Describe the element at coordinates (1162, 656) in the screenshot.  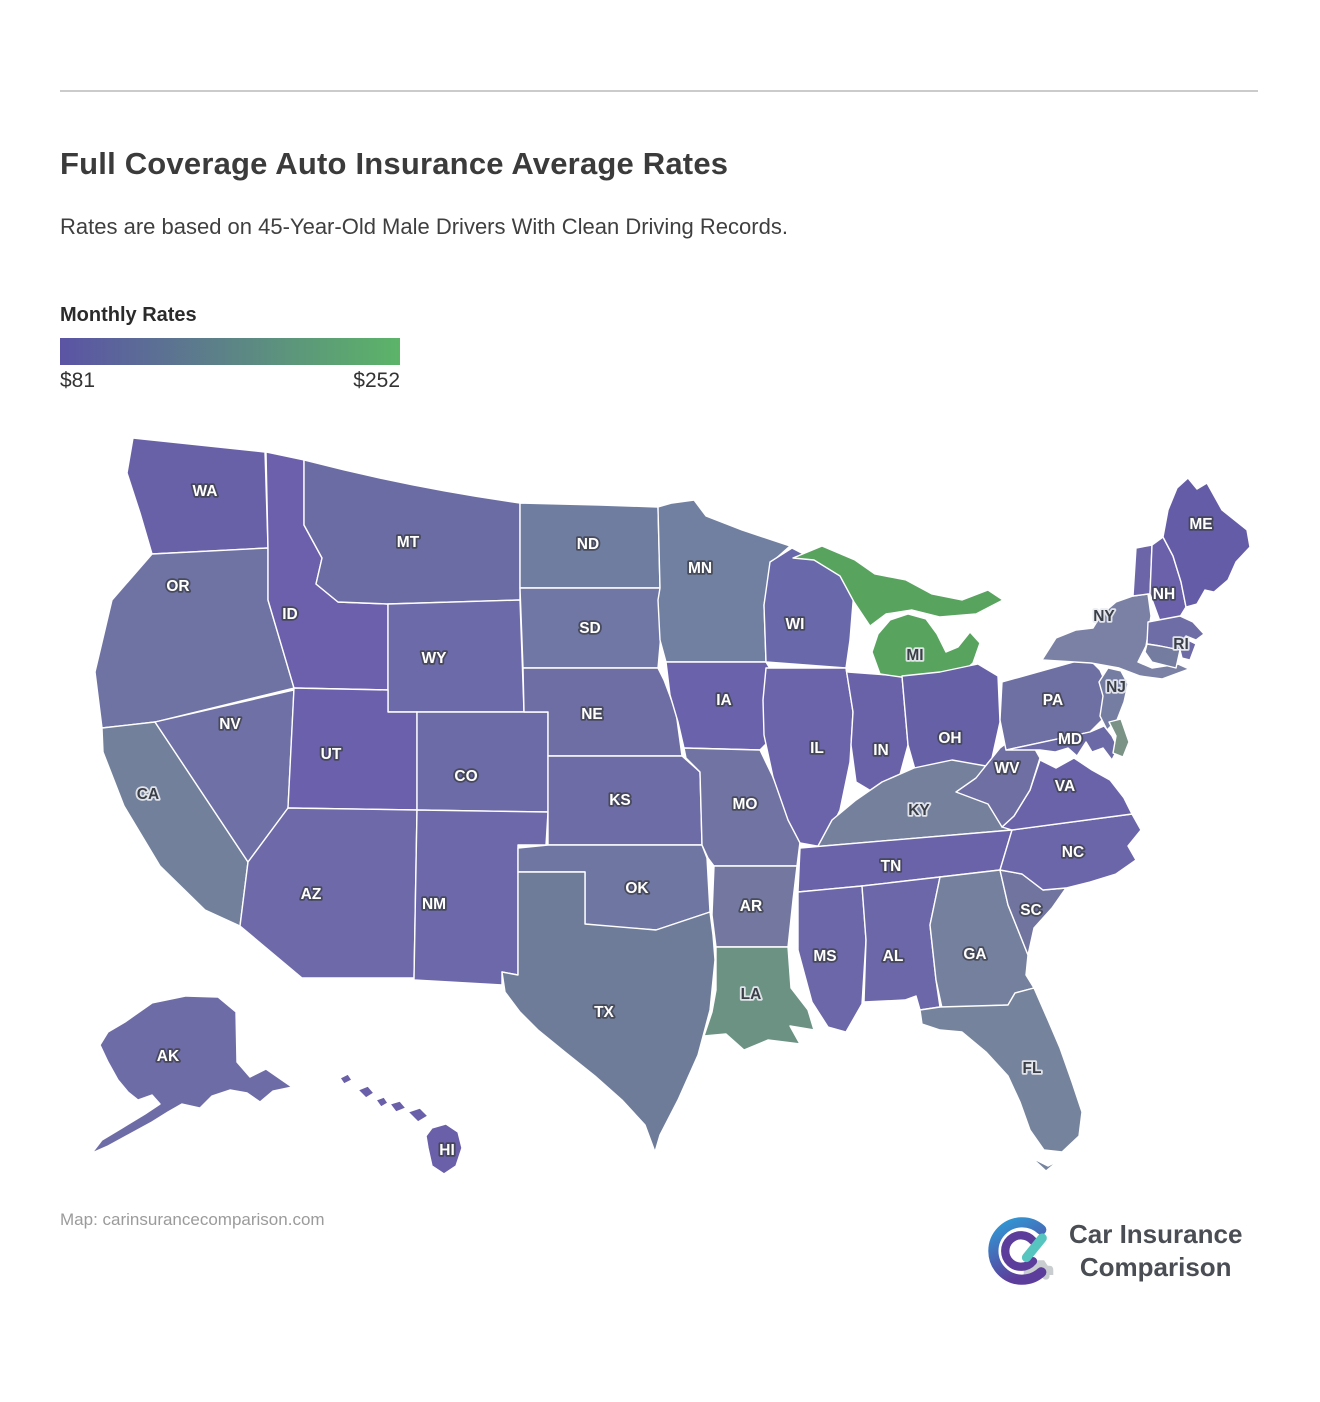
I see `state-ct` at that location.